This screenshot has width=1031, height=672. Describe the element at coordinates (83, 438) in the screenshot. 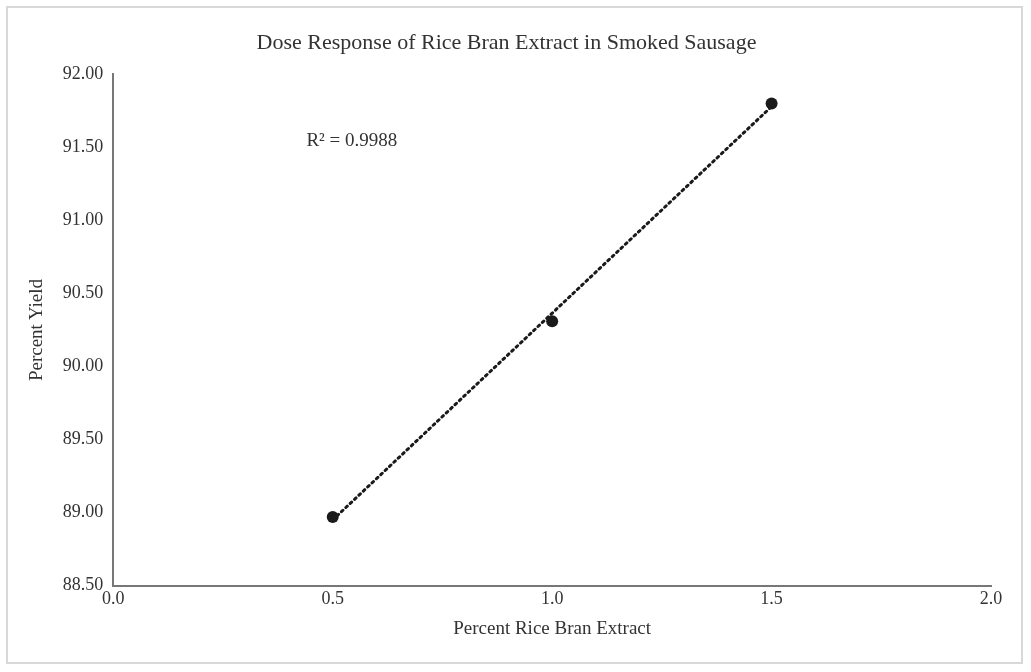

I see `y-tick-label: 89.50` at that location.